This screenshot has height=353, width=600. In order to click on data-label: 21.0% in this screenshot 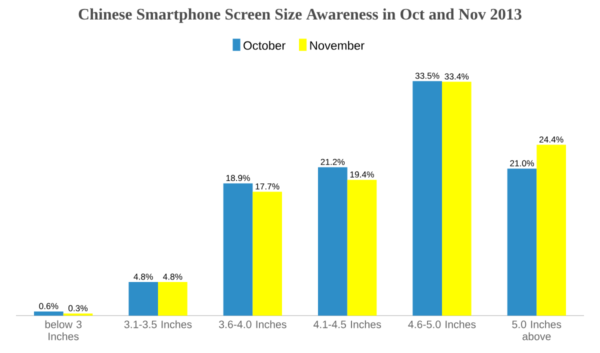, I will do `click(522, 163)`.